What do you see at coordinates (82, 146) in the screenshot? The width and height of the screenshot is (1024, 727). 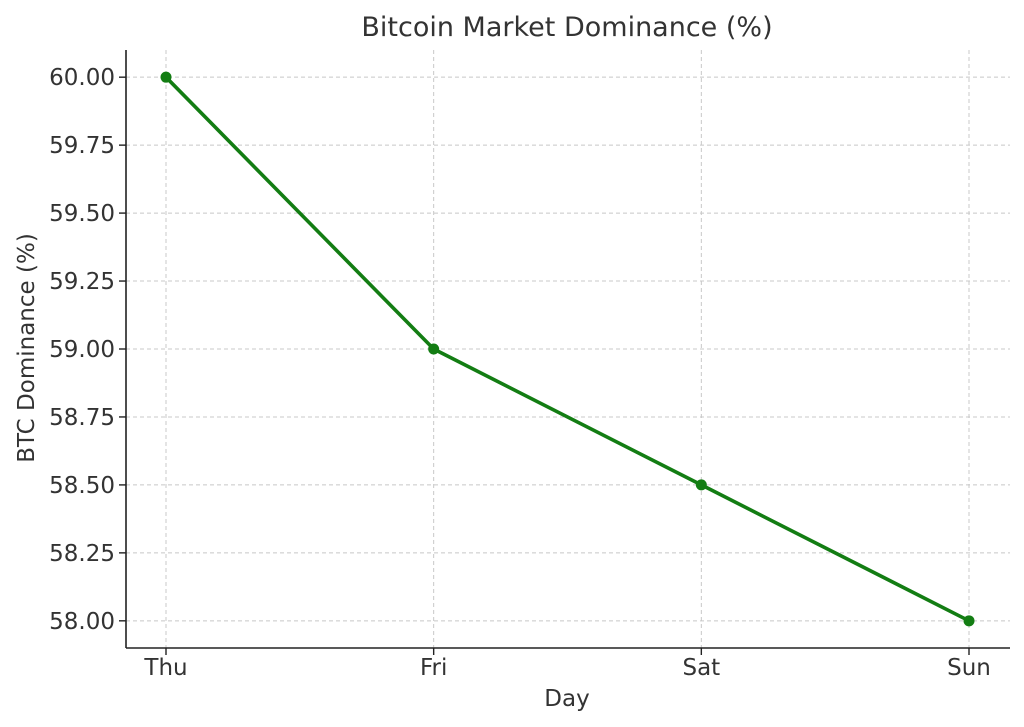 I see `y-tick-label: 59.75` at bounding box center [82, 146].